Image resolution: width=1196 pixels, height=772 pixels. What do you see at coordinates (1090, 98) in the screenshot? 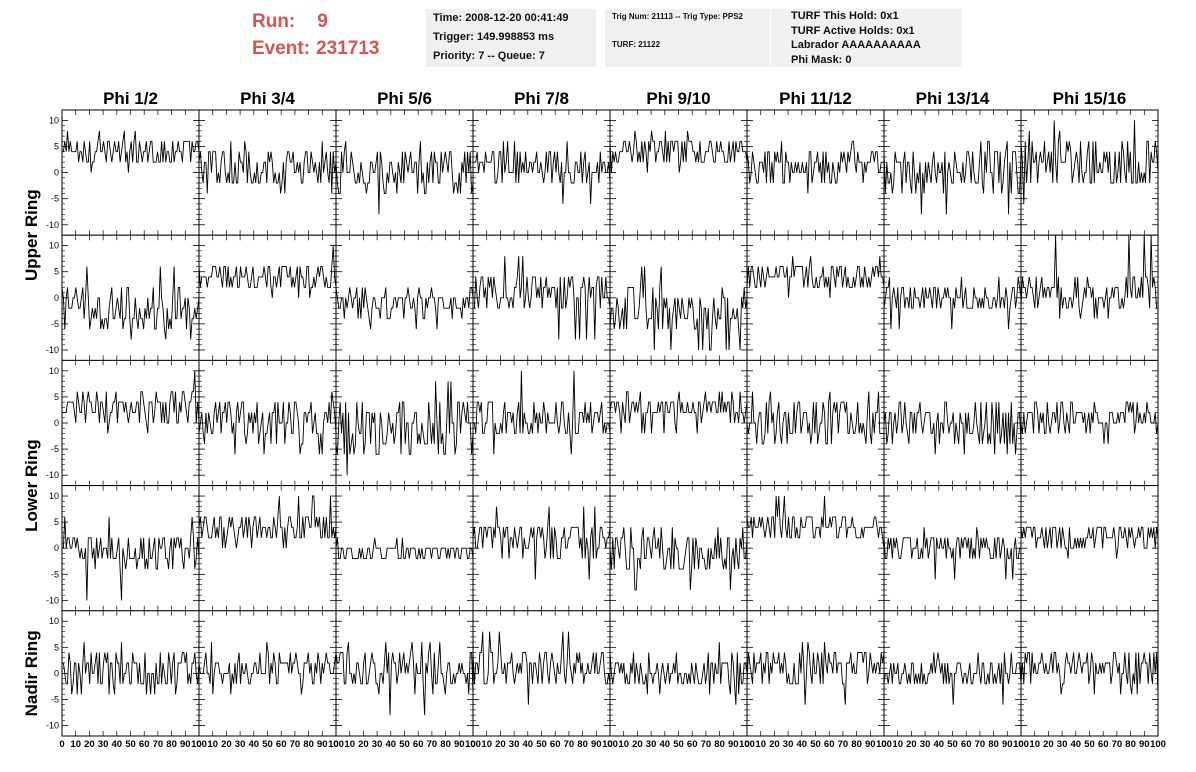
I see `phi-column-title: Phi 15/16` at bounding box center [1090, 98].